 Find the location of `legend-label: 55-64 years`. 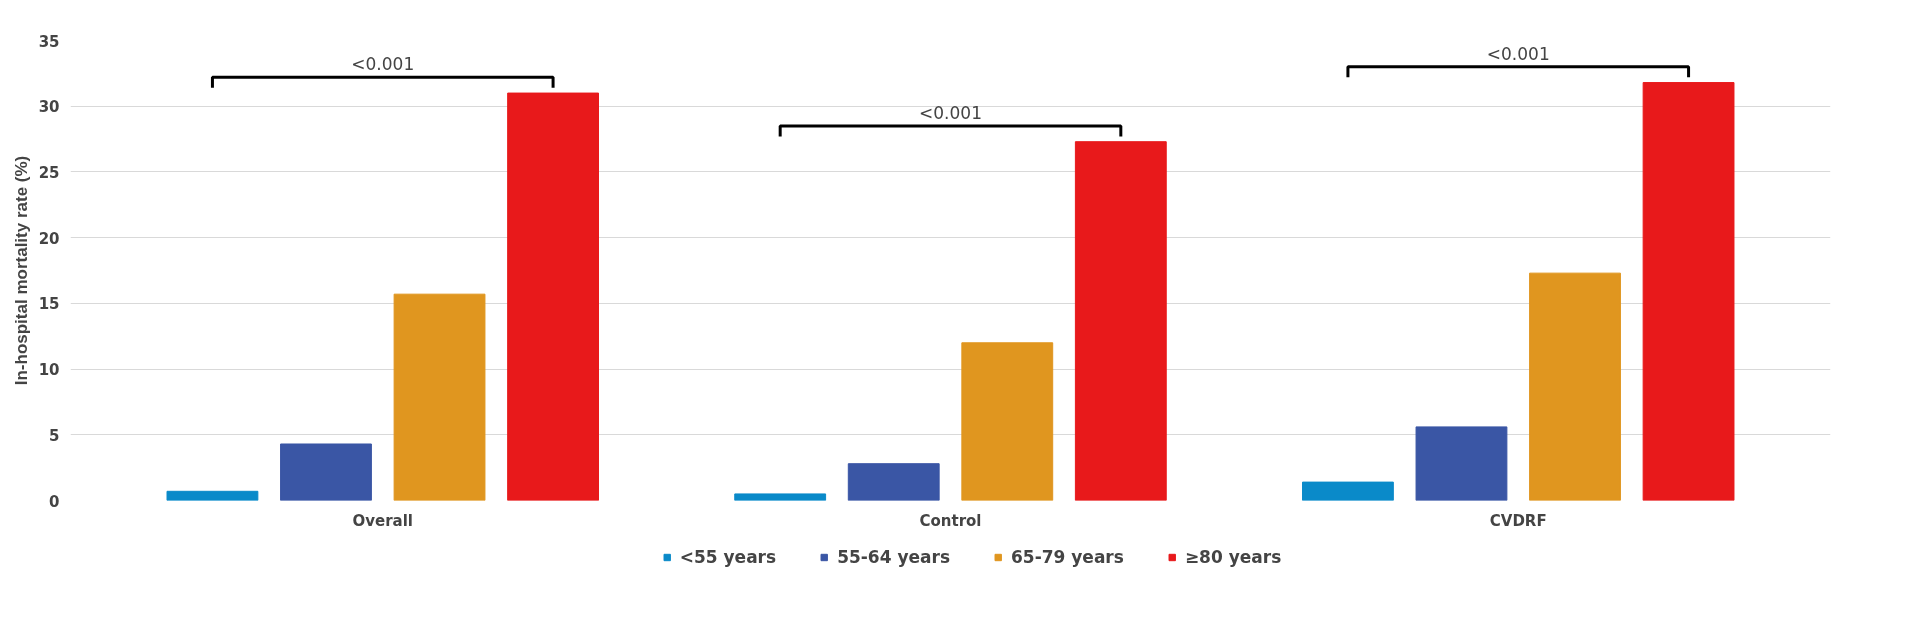

legend-label: 55-64 years is located at coordinates (893, 557).